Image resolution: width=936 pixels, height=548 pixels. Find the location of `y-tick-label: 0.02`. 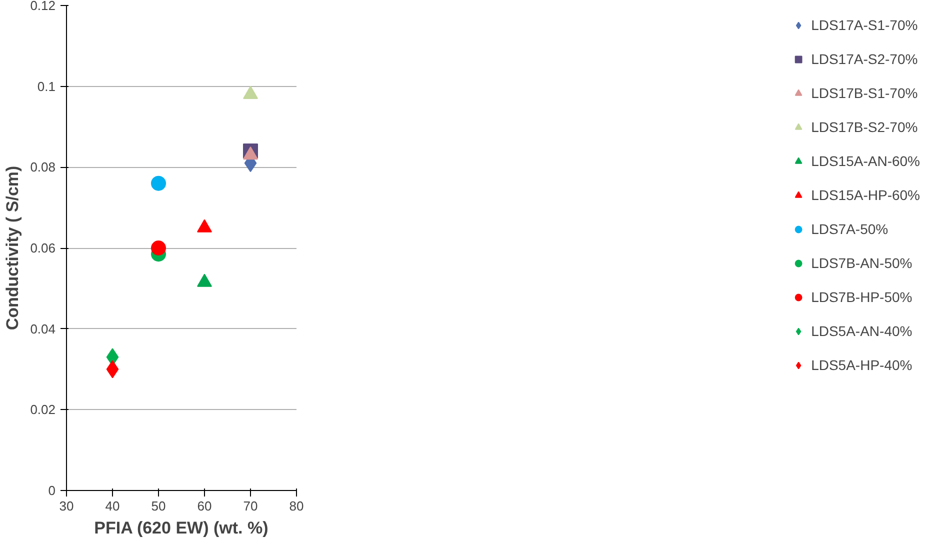

y-tick-label: 0.02 is located at coordinates (43, 410).